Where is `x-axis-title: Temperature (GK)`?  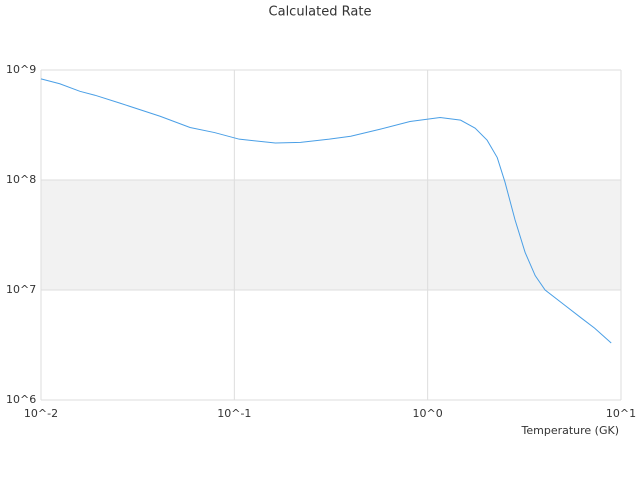 x-axis-title: Temperature (GK) is located at coordinates (570, 430).